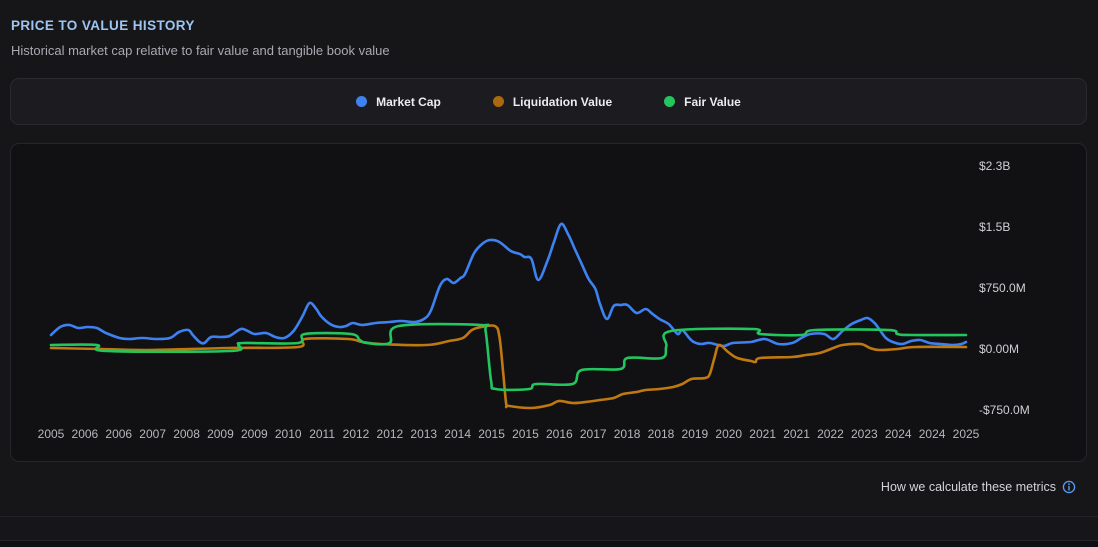  What do you see at coordinates (288, 434) in the screenshot?
I see `x-axis-tick-label: 2010` at bounding box center [288, 434].